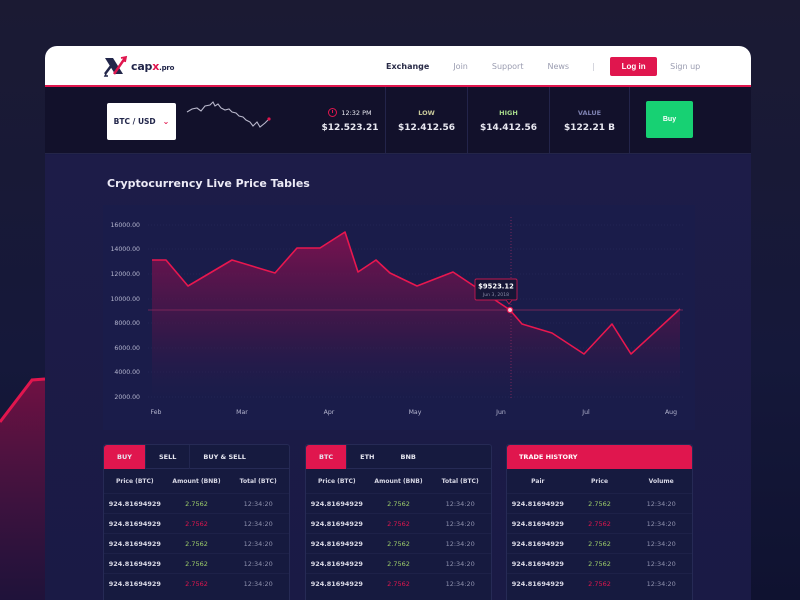 Image resolution: width=800 pixels, height=600 pixels. Describe the element at coordinates (508, 127) in the screenshot. I see `high-value: $14.412.56` at that location.